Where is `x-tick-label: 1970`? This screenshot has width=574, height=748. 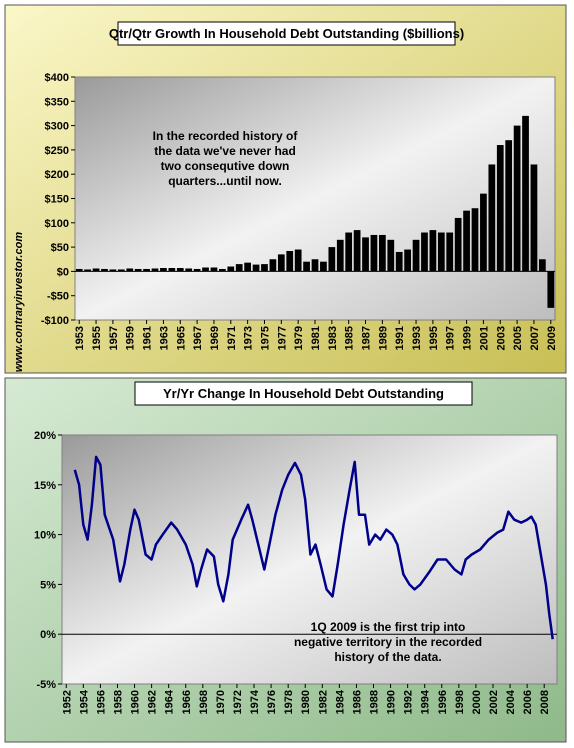
x-tick-label: 1970 is located at coordinates (221, 702).